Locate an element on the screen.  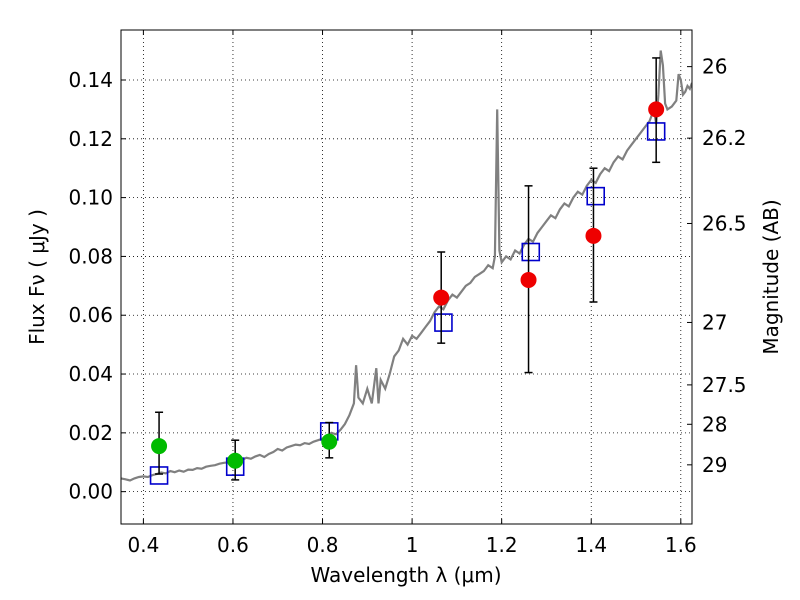
y2-tick-label: 26.2 is located at coordinates (724, 138).